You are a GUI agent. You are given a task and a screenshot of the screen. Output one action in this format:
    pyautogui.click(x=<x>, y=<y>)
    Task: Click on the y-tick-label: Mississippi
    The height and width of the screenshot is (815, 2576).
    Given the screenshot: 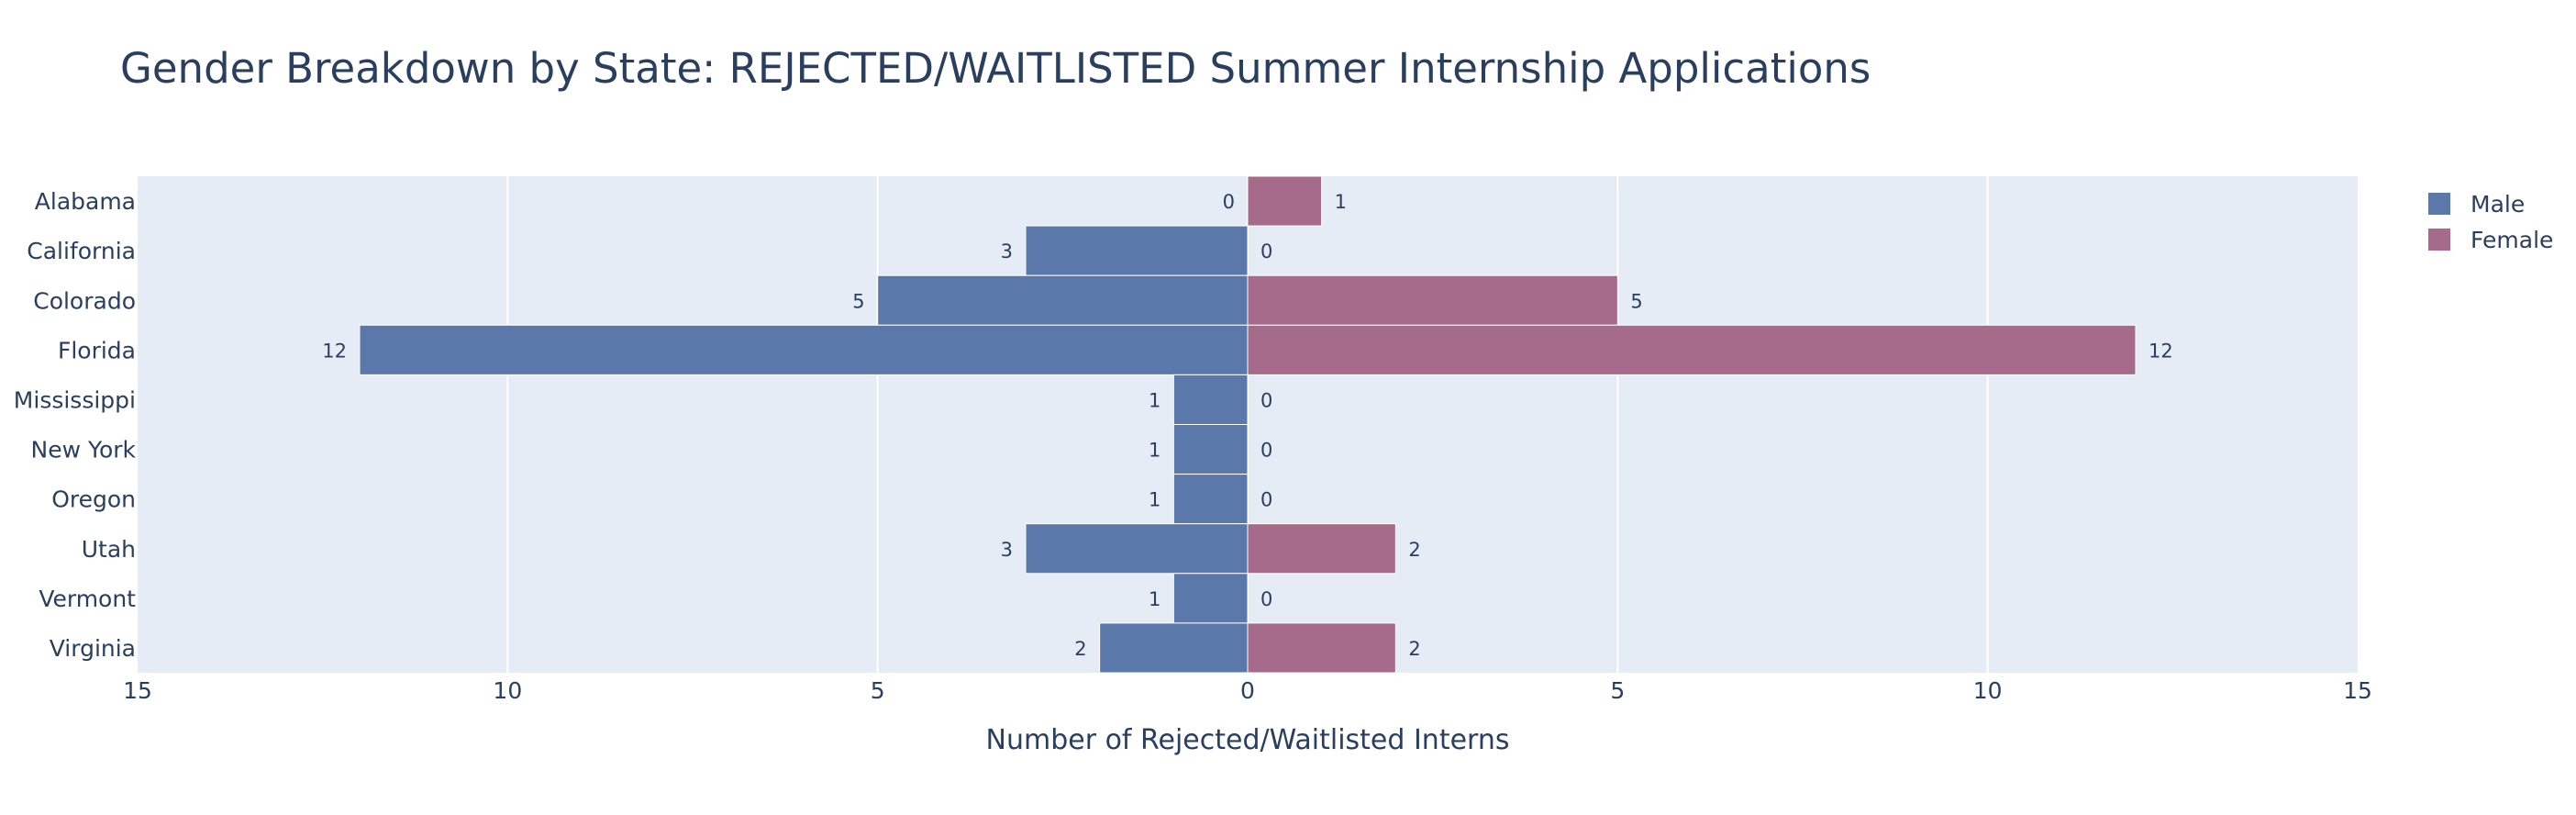 What is the action you would take?
    pyautogui.click(x=75, y=399)
    